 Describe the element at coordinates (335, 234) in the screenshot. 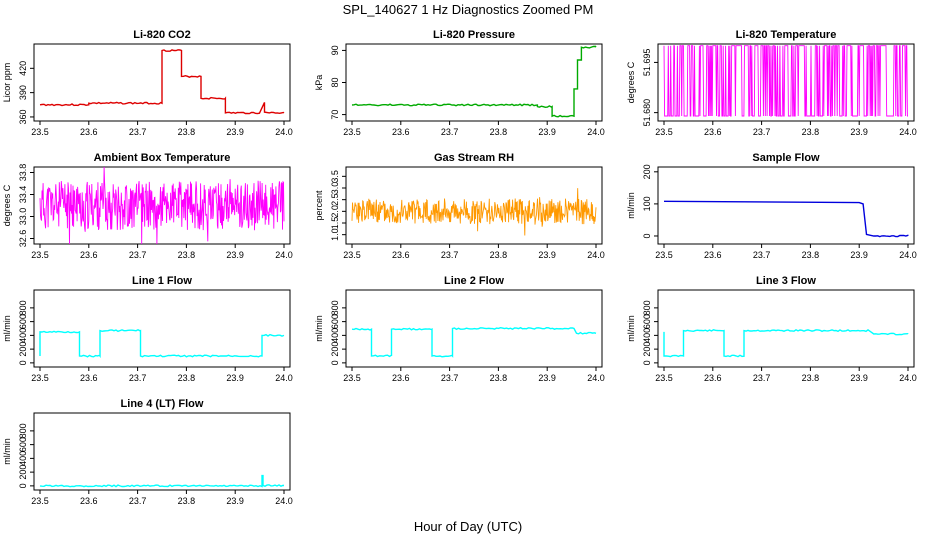

I see `y-tick-label: 1.0` at that location.